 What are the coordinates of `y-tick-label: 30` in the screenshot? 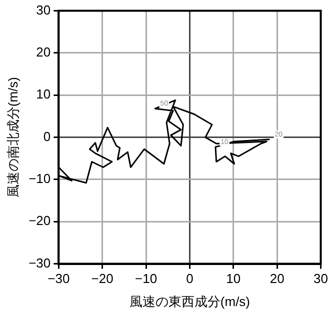 It's located at (43, 10).